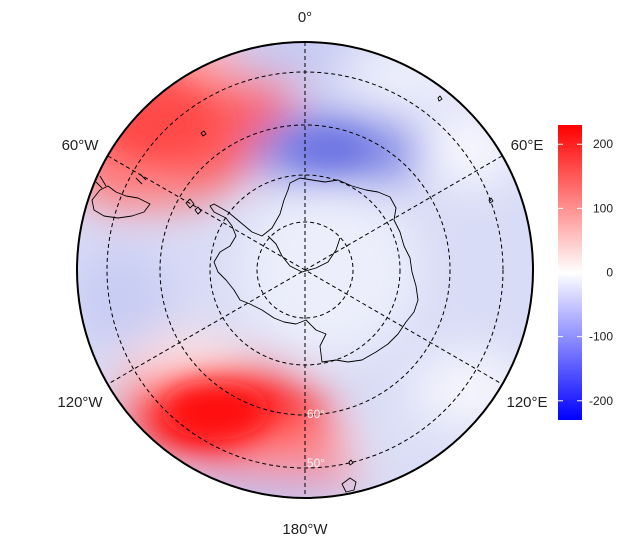 Image resolution: width=625 pixels, height=552 pixels. What do you see at coordinates (305, 17) in the screenshot?
I see `lon-label-top: 0°` at bounding box center [305, 17].